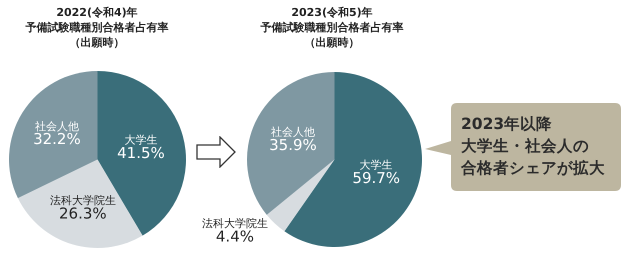 The width and height of the screenshot is (640, 261). What do you see at coordinates (97, 12) in the screenshot?
I see `chart-title: 2022(令和4)年` at bounding box center [97, 12].